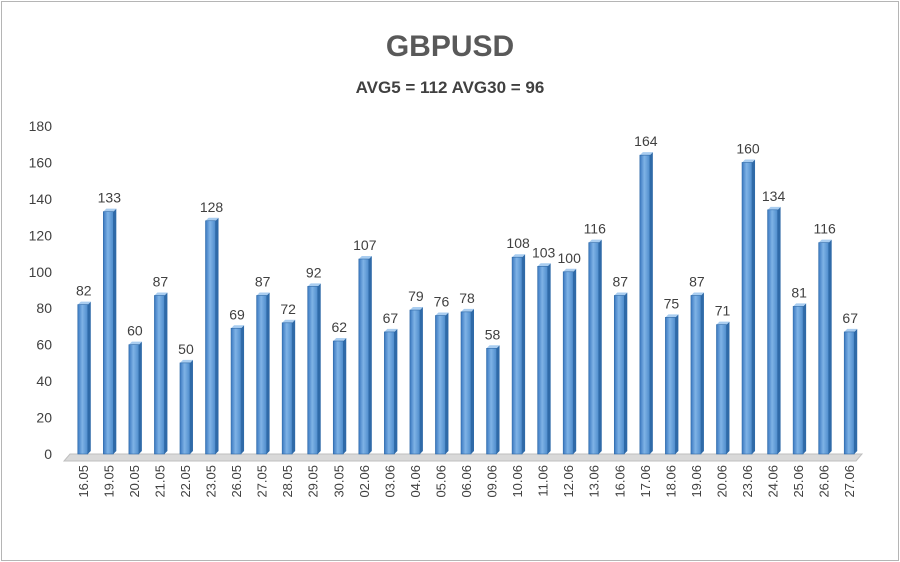  I want to click on y-tick-label: 60, so click(44, 345).